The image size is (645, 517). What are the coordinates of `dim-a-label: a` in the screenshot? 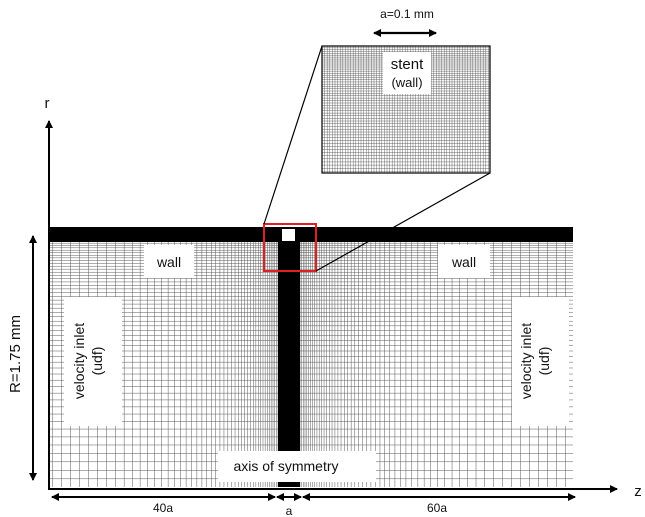 It's located at (289, 510).